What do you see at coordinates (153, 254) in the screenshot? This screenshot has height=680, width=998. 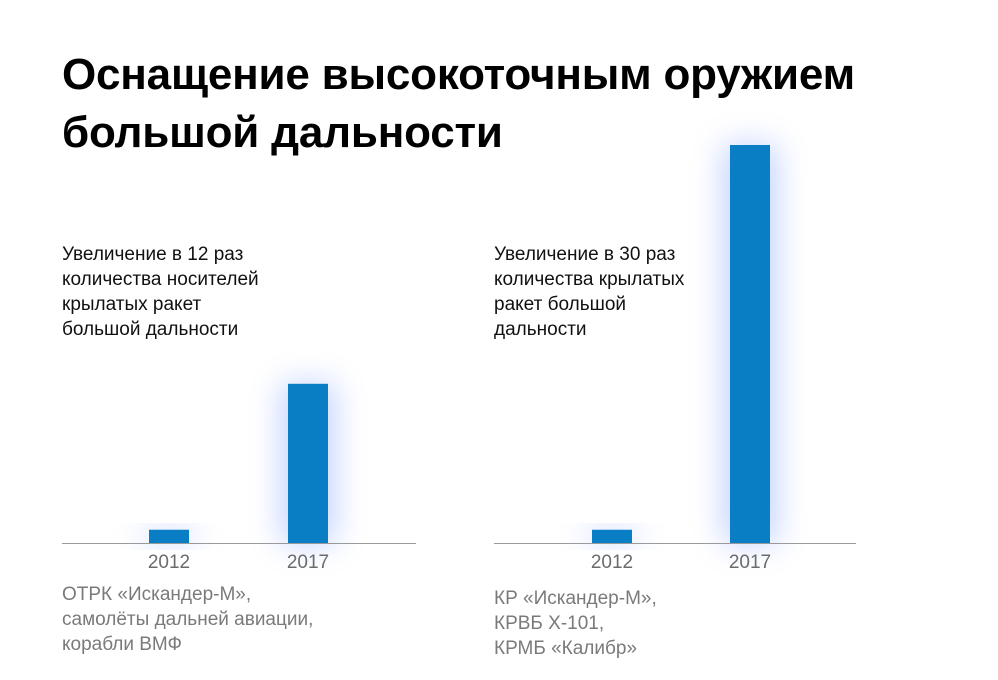 I see `caption-line: Увеличение в 12 раз` at bounding box center [153, 254].